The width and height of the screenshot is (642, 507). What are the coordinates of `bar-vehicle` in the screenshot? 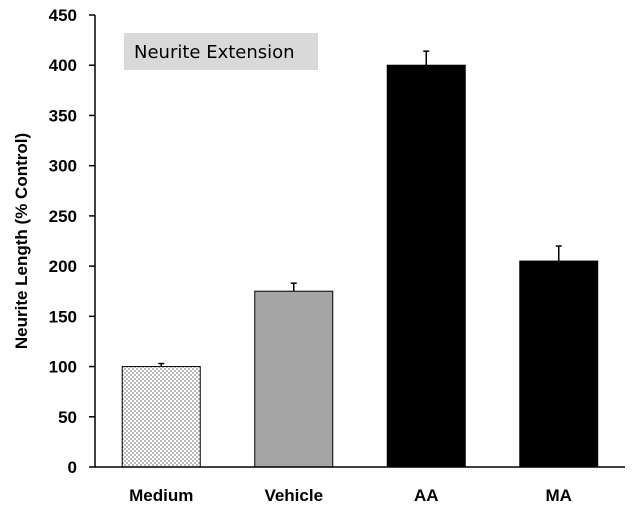 It's located at (294, 379).